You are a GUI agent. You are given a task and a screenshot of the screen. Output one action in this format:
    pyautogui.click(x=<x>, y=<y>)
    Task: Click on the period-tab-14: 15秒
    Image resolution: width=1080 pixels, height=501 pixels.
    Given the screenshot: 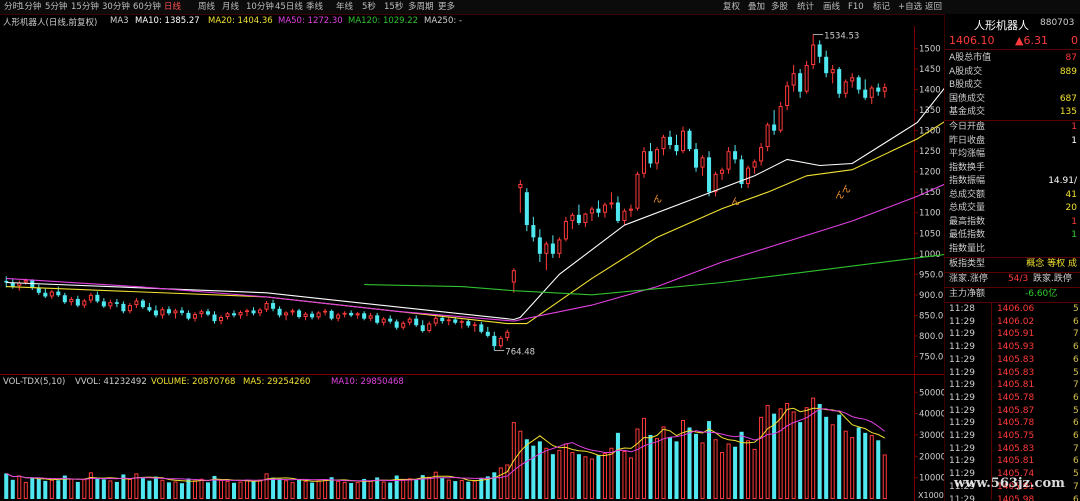 What is the action you would take?
    pyautogui.click(x=394, y=7)
    